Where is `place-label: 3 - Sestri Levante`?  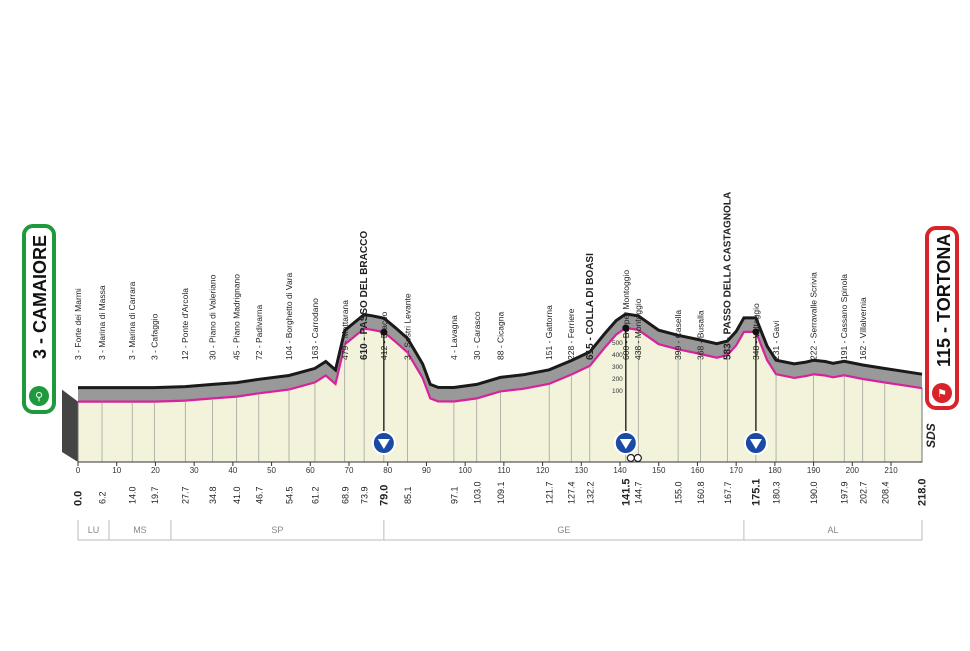 place-label: 3 - Sestri Levante is located at coordinates (408, 326).